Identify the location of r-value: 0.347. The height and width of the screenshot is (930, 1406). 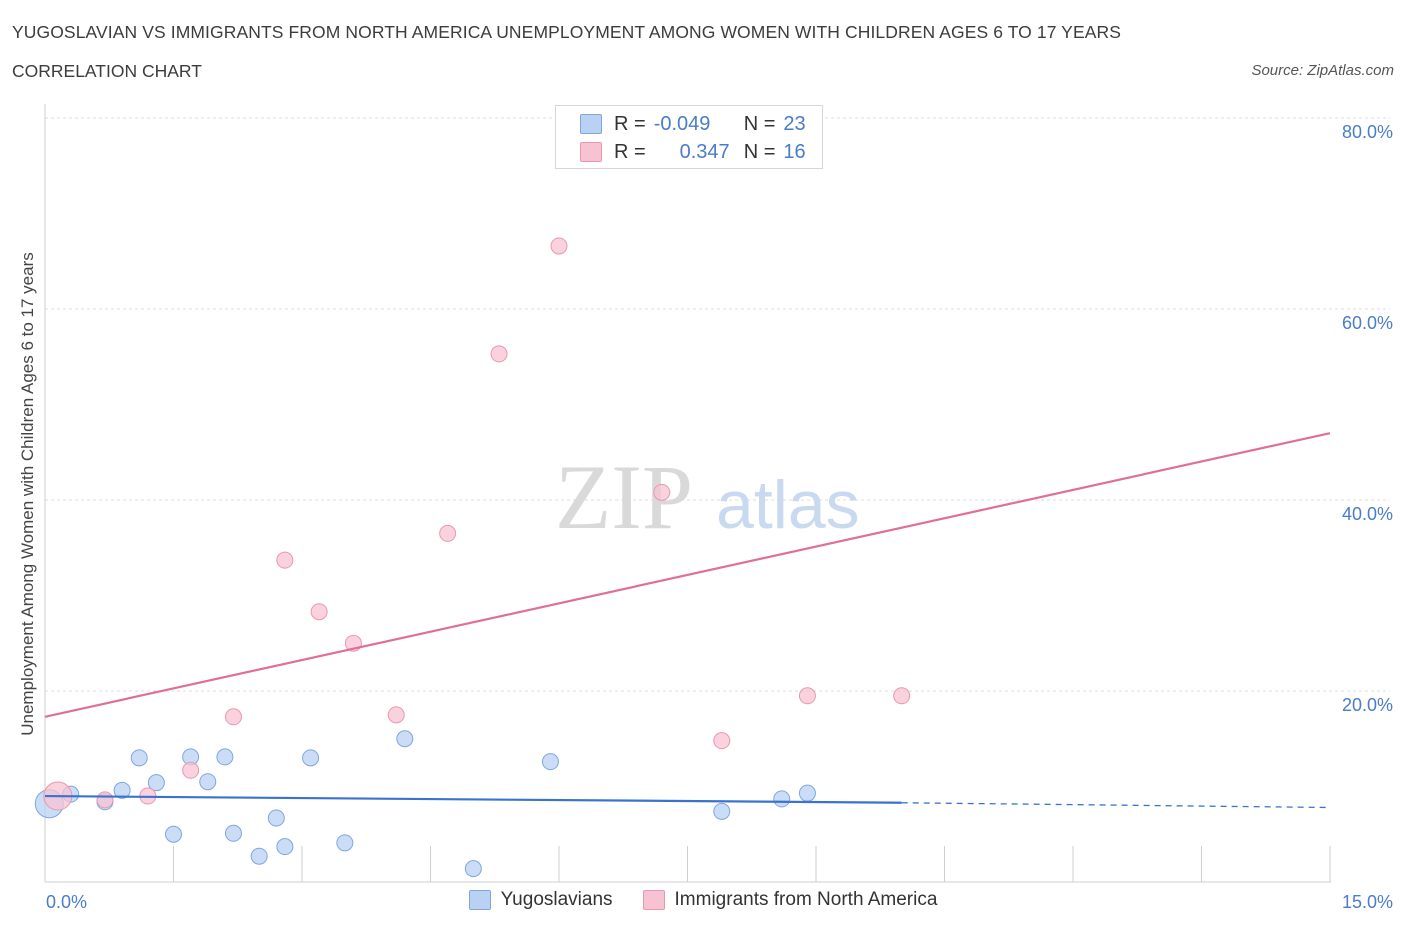
(704, 151).